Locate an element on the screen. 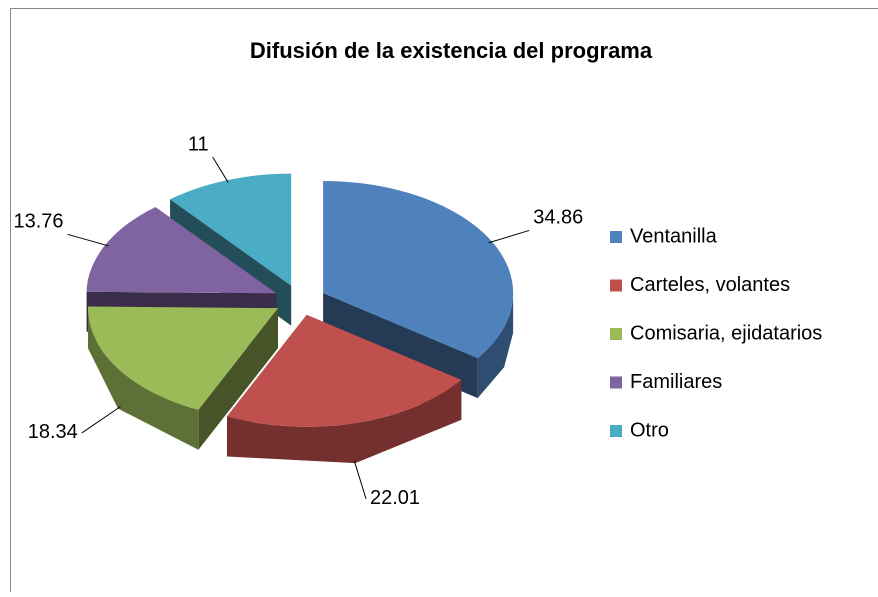  legend-label: Ventanilla is located at coordinates (674, 236).